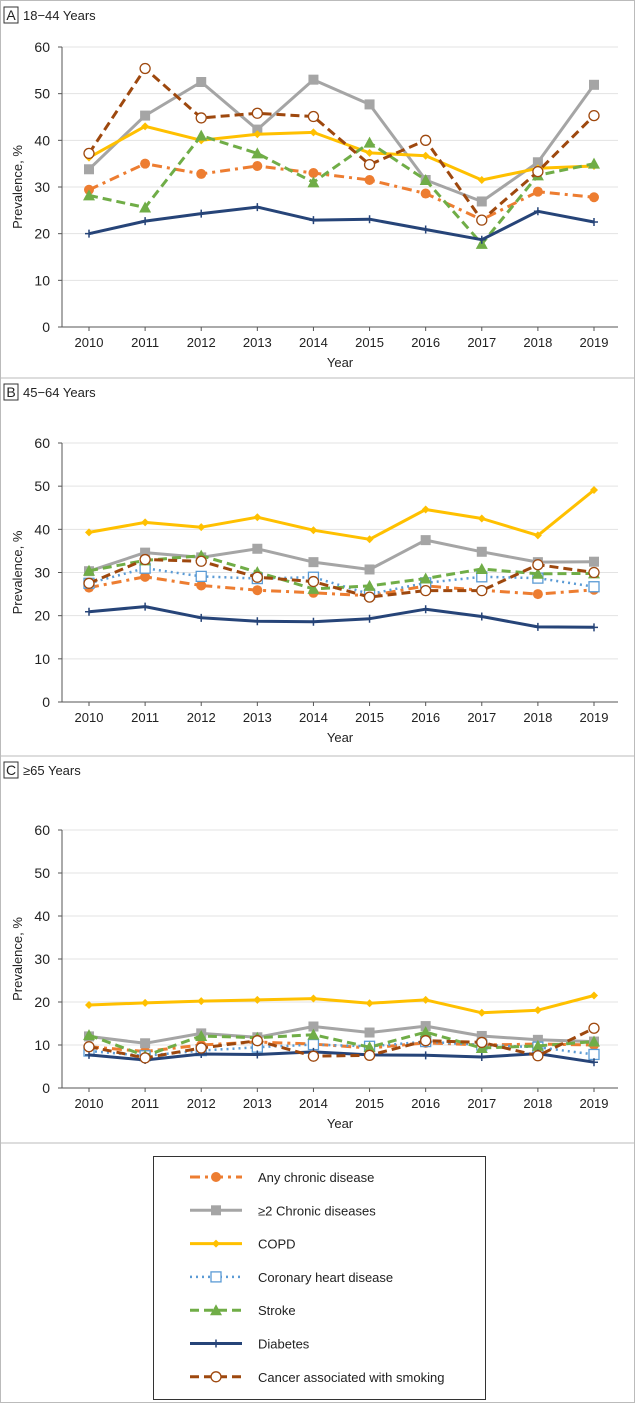 The width and height of the screenshot is (635, 1403). What do you see at coordinates (325, 1277) in the screenshot?
I see `legend-label: Coronary heart disease` at bounding box center [325, 1277].